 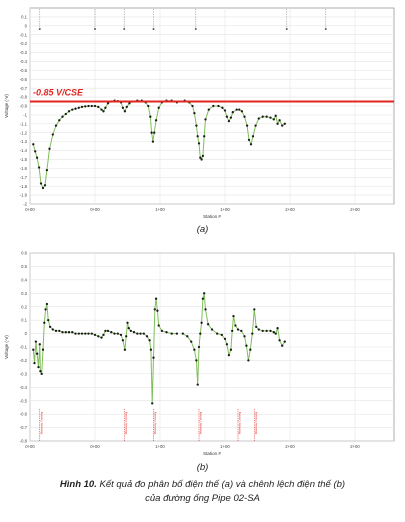 I want to click on figure-label: Hình 10., so click(x=78, y=484).